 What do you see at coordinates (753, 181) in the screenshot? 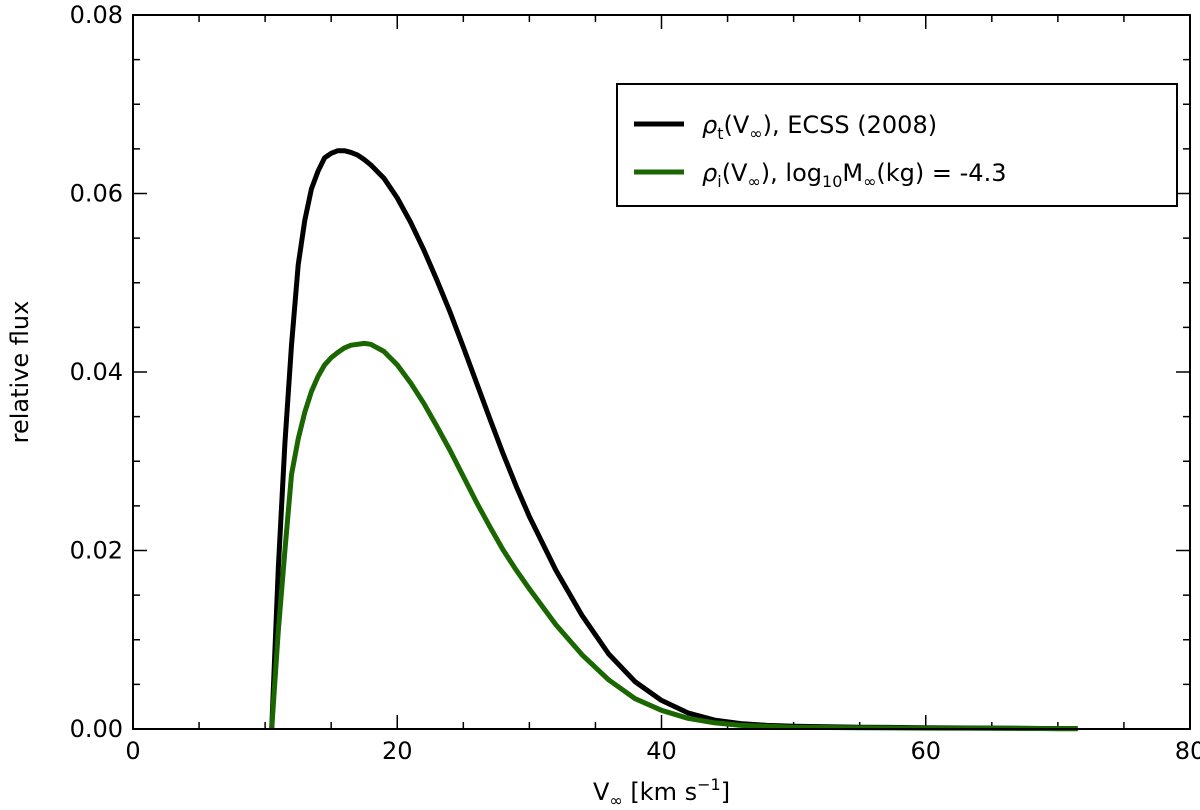
I see `legend-1-sub2: ∞` at bounding box center [753, 181].